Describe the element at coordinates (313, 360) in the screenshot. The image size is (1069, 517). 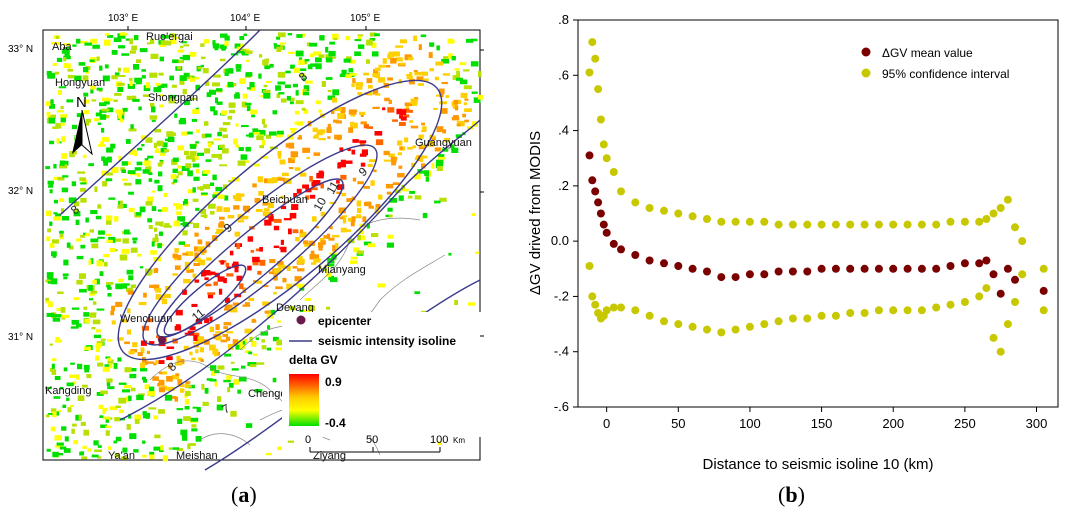
I see `color-legend-title: delta GV` at that location.